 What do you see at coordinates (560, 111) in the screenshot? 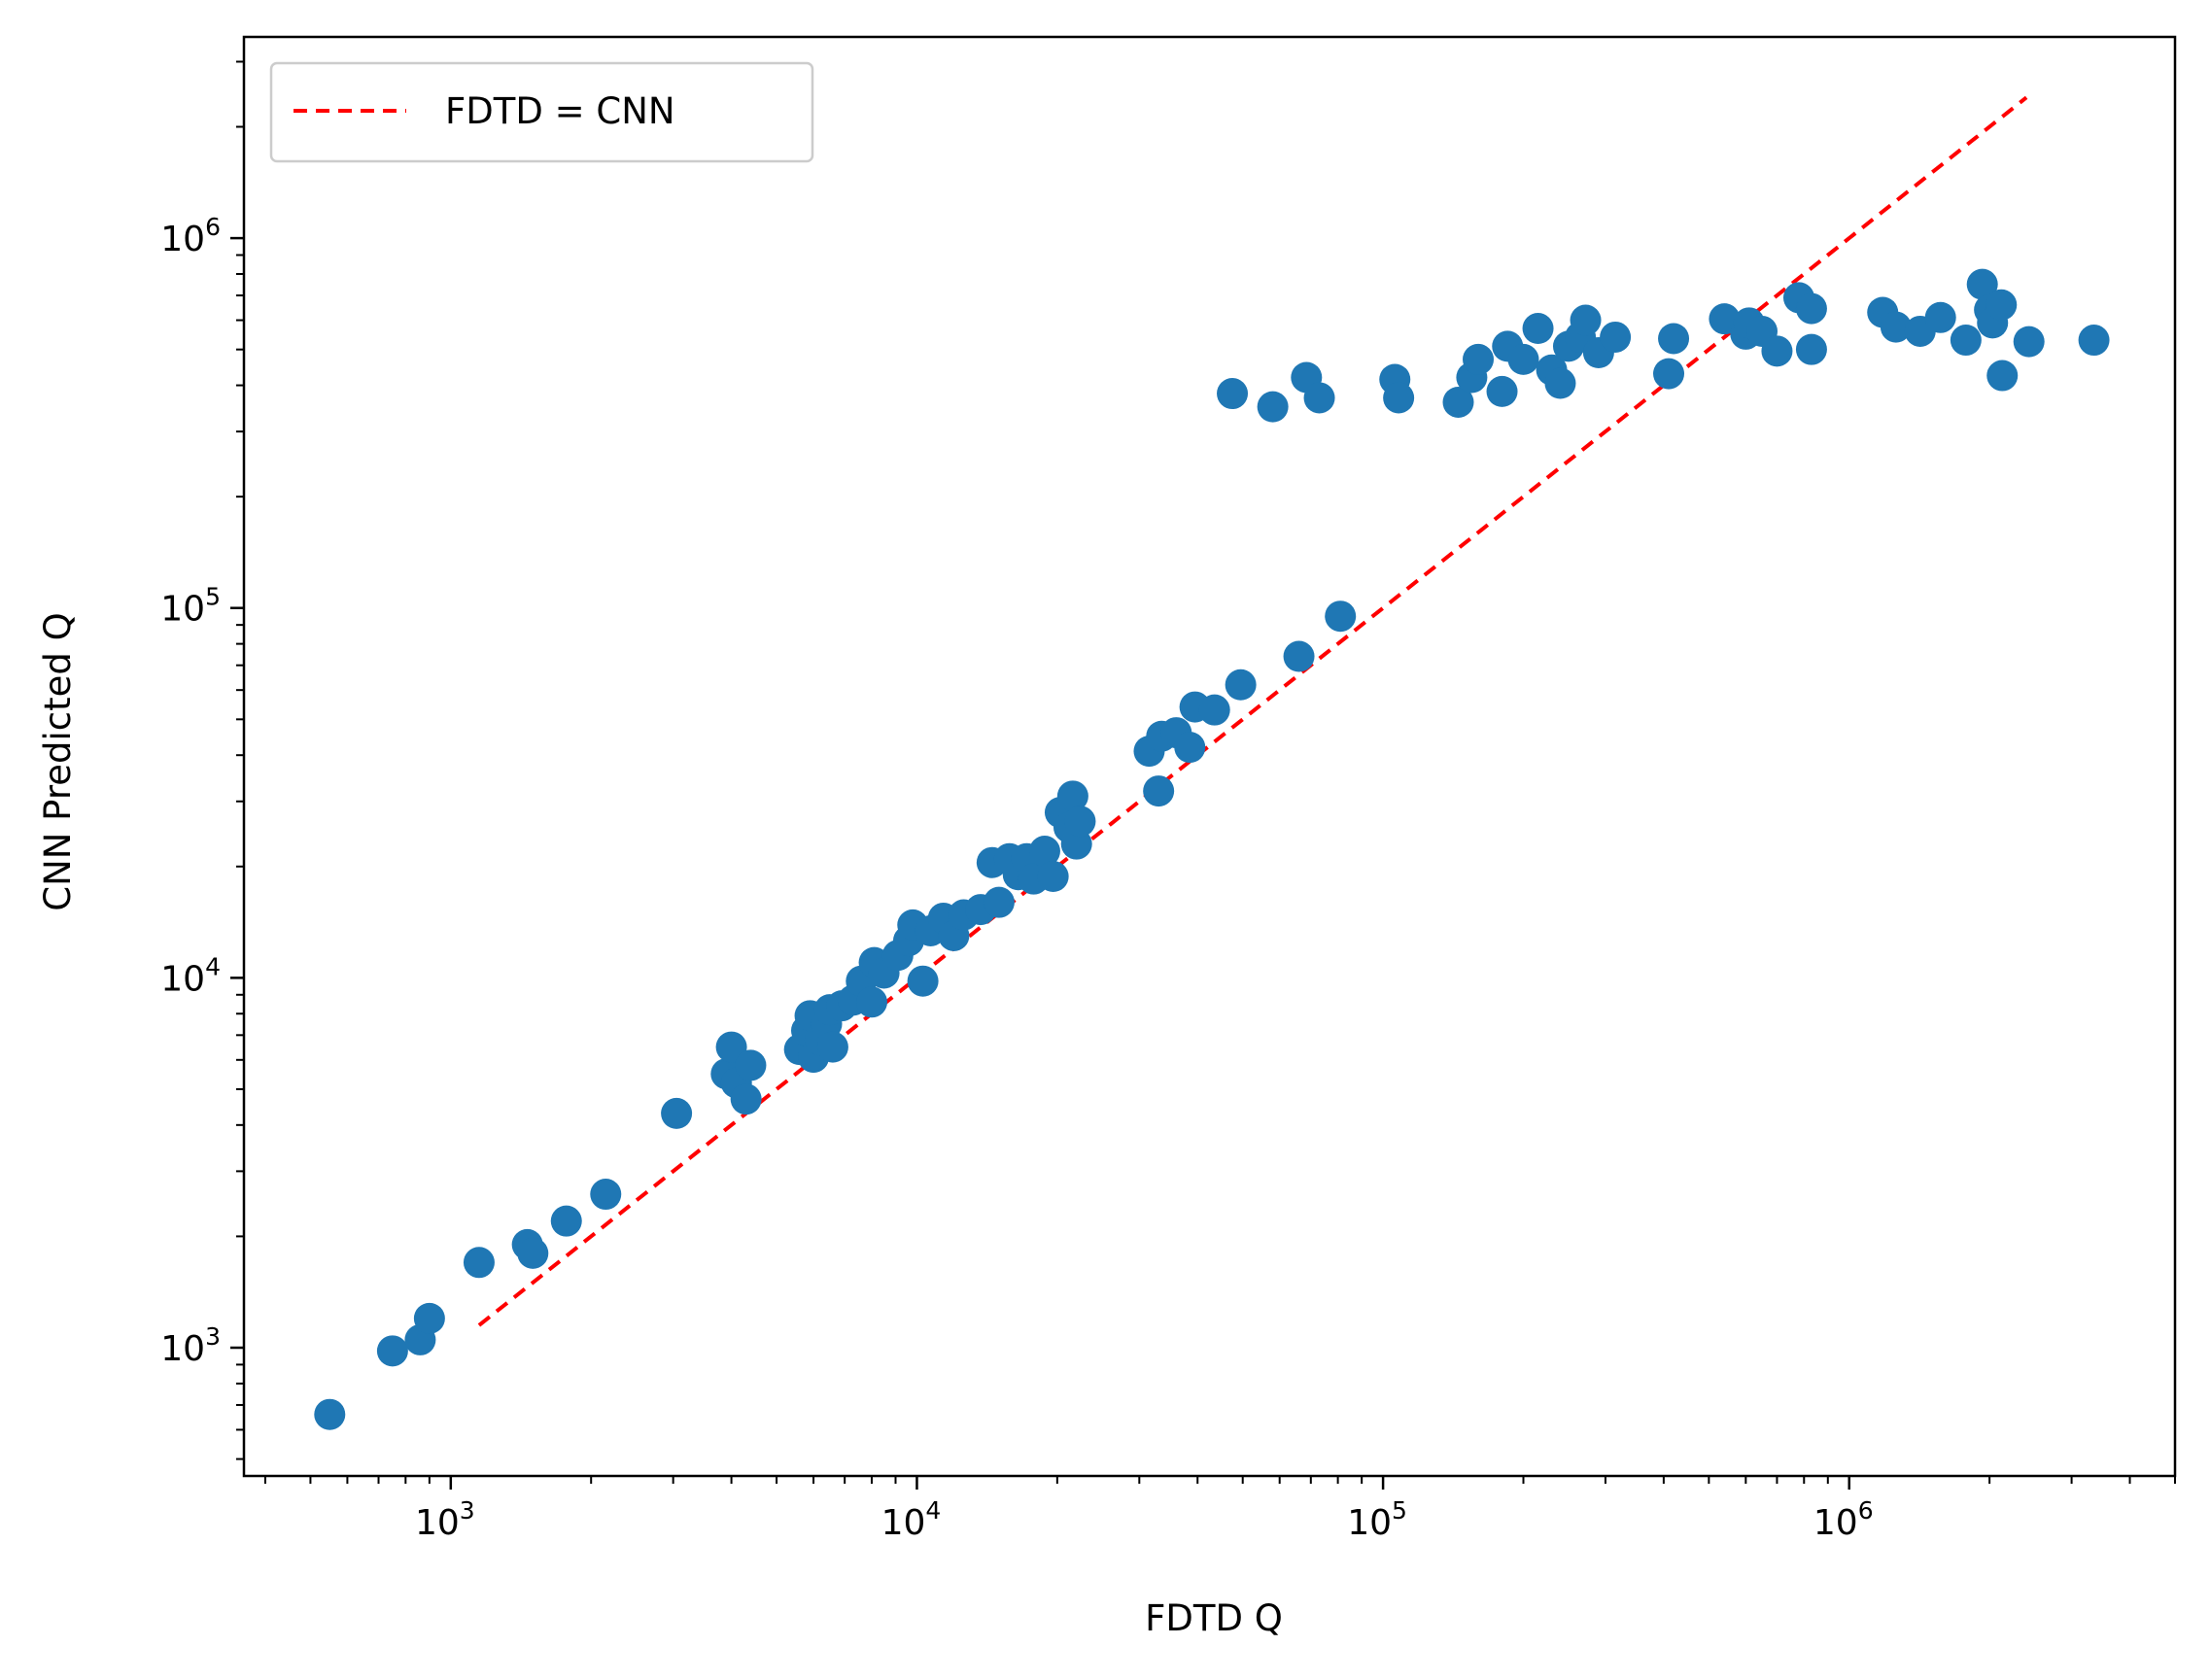
I see `legend-entry-label: FDTD = CNN` at bounding box center [560, 111].